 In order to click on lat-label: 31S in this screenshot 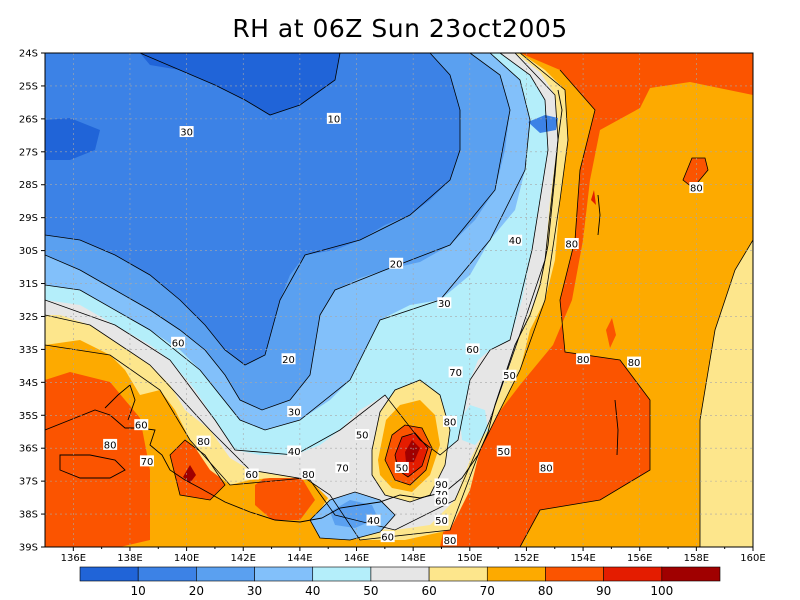, I will do `click(28, 284)`.